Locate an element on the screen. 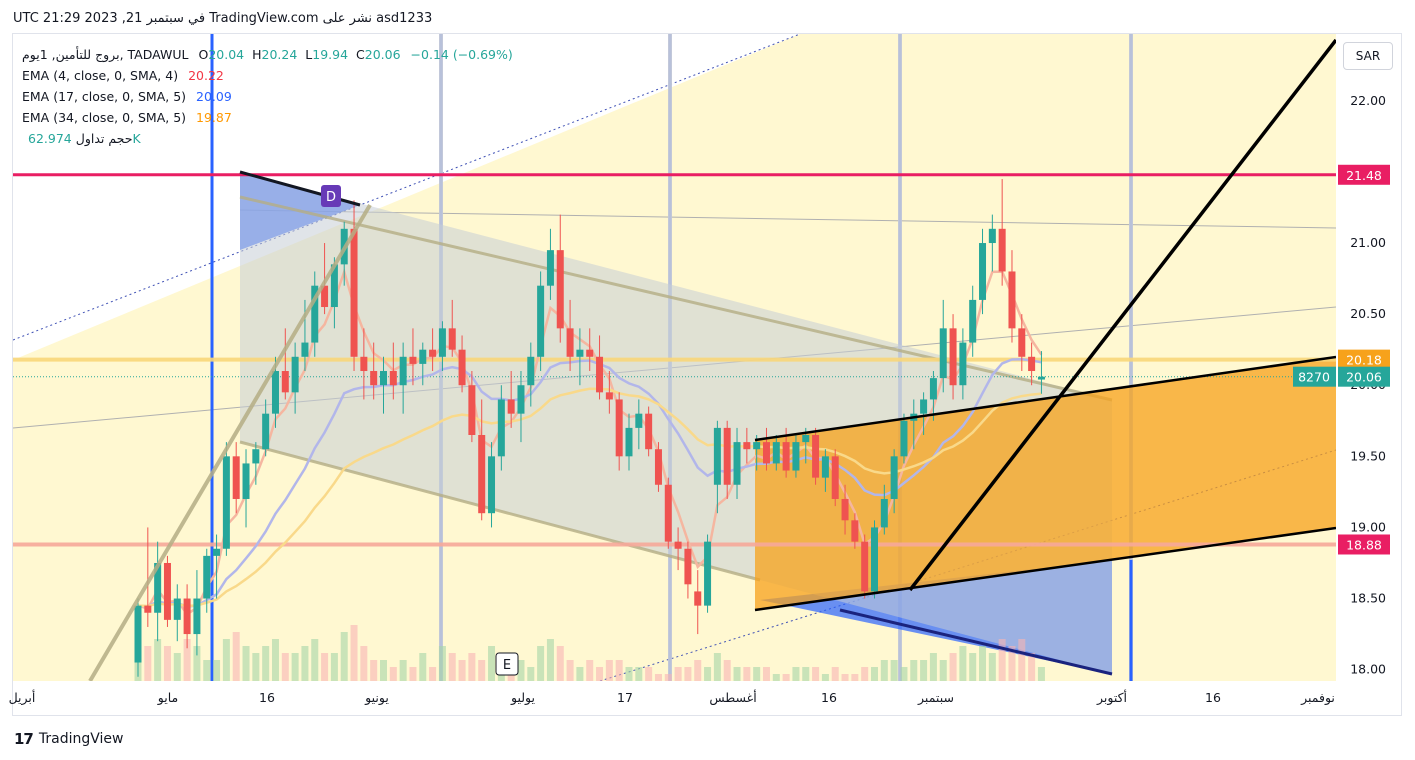  ohlc-close: 20.06 is located at coordinates (382, 54).